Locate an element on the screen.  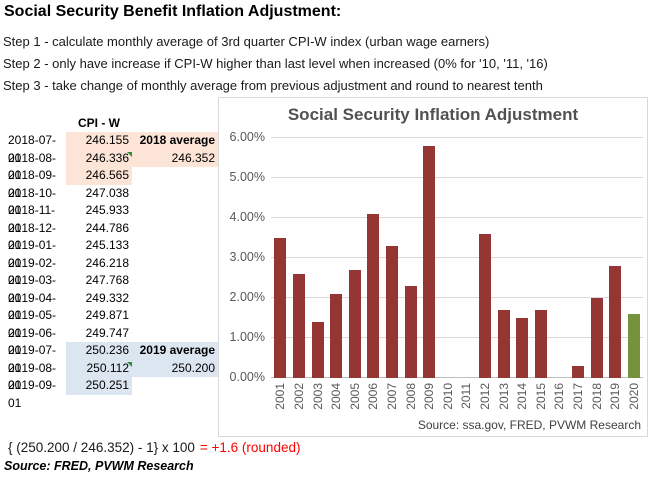
table-row: 2019-03-01 247.768 is located at coordinates (113, 288).